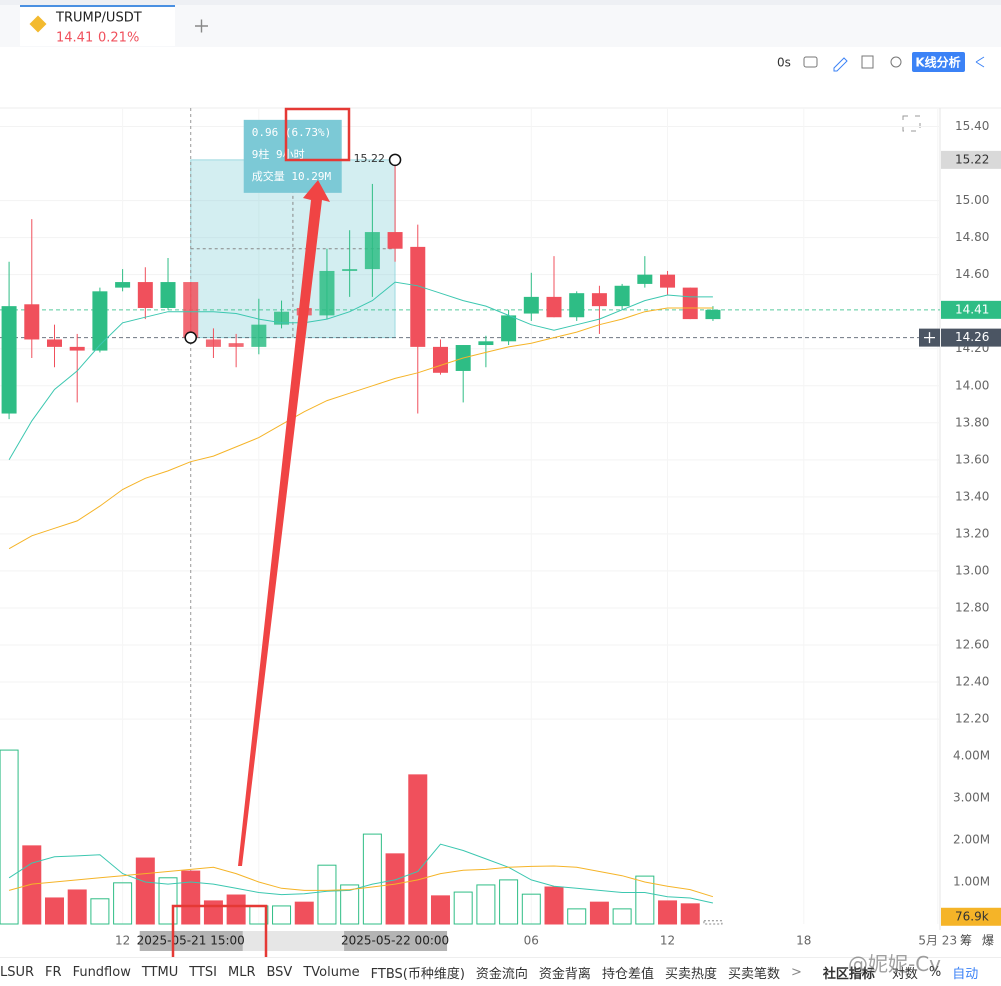 The height and width of the screenshot is (986, 1001). Describe the element at coordinates (972, 496) in the screenshot. I see `y-tick-label: 13.40` at that location.